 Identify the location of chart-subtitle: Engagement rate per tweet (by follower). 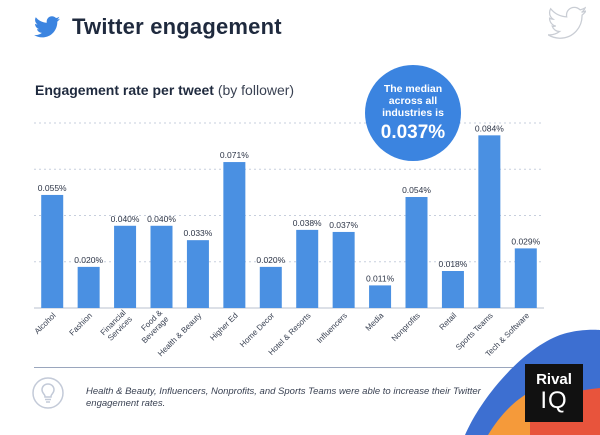
(164, 90).